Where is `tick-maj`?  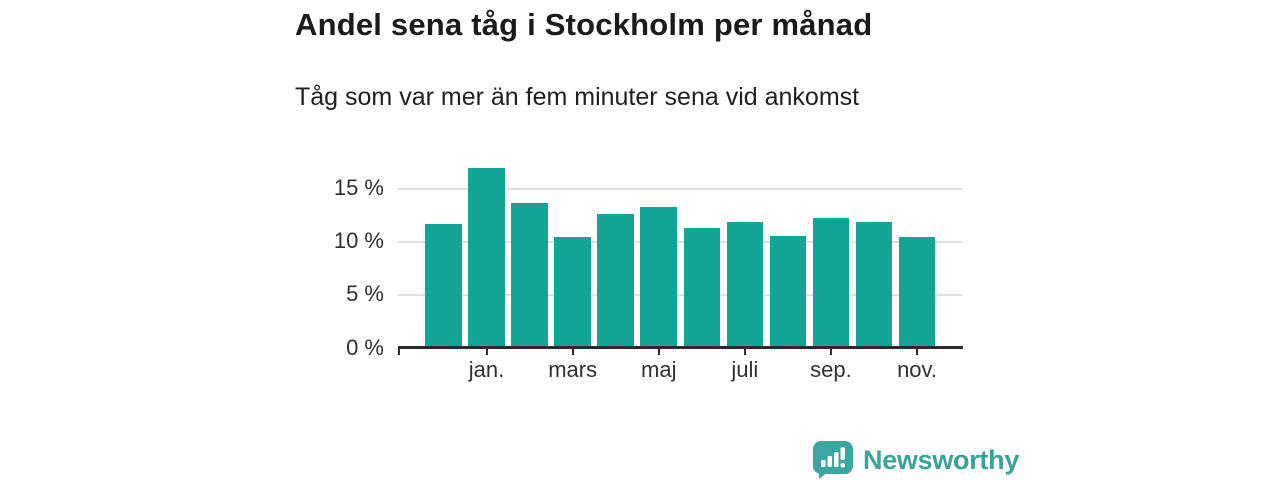 tick-maj is located at coordinates (658, 352).